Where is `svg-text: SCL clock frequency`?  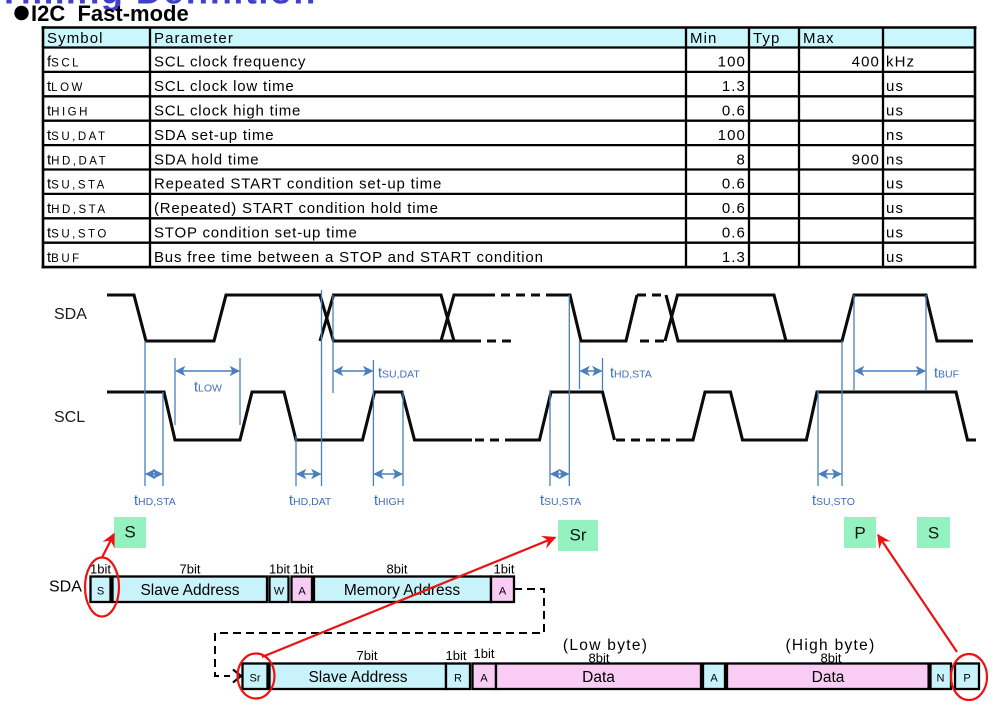
svg-text: SCL clock frequency is located at coordinates (230, 62).